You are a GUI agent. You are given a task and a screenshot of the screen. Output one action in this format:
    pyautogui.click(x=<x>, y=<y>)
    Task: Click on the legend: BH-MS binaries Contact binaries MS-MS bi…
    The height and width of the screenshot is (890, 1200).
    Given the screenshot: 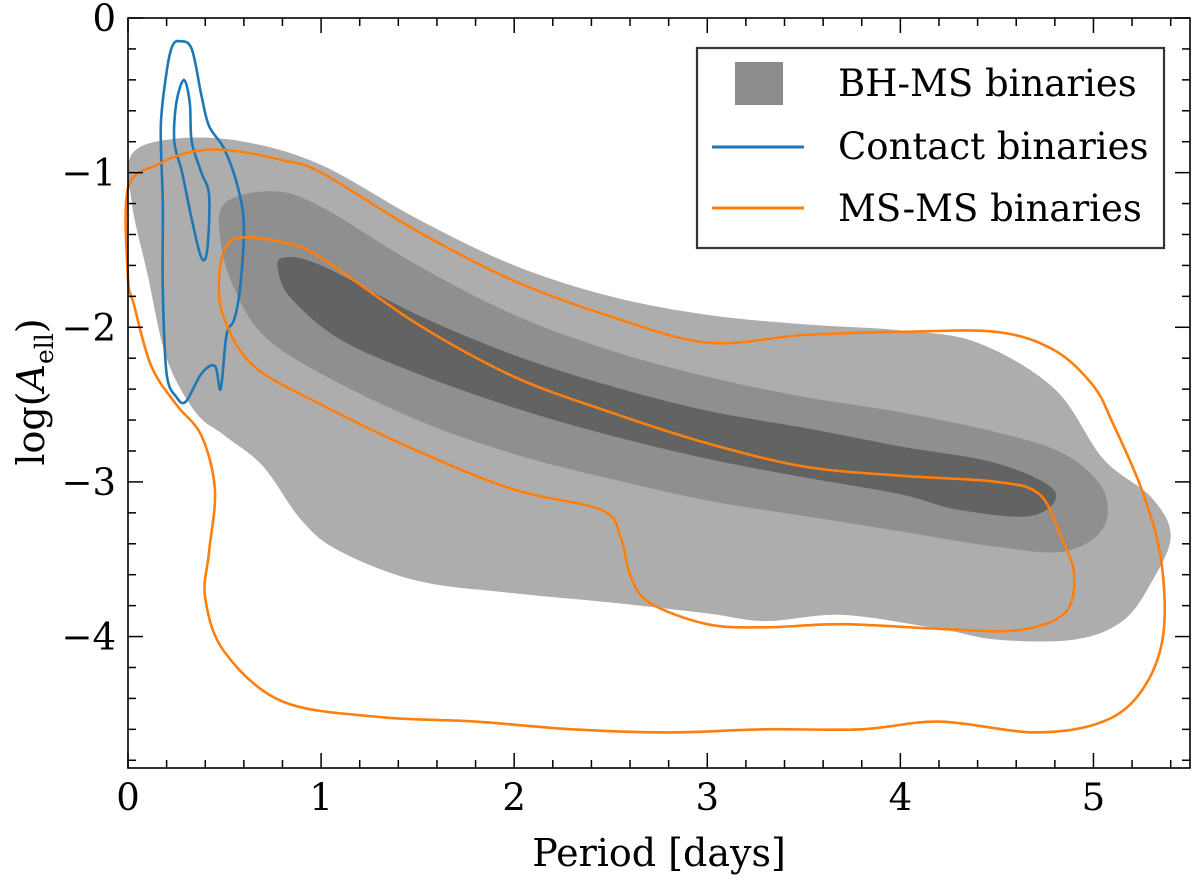 What is the action you would take?
    pyautogui.click(x=930, y=148)
    